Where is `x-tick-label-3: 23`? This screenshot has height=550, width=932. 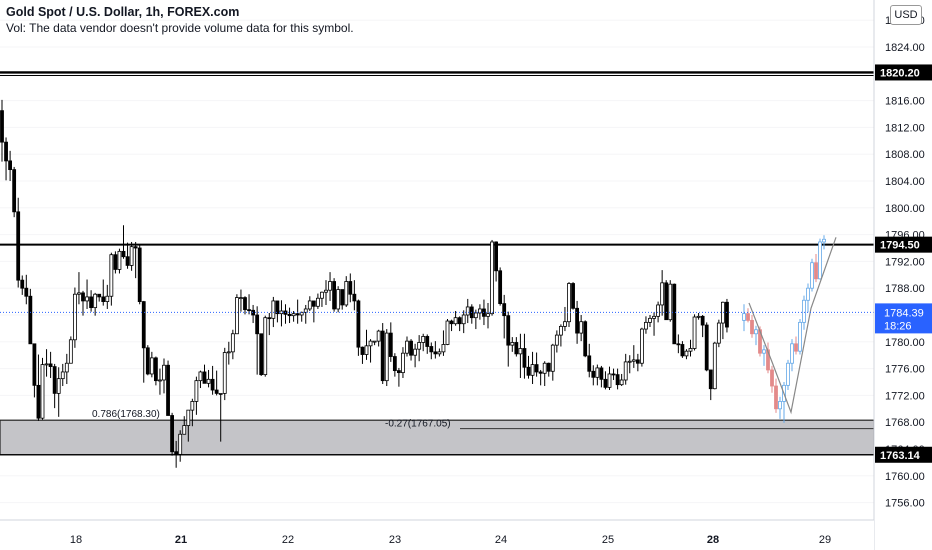
x-tick-label-3: 23 is located at coordinates (395, 540).